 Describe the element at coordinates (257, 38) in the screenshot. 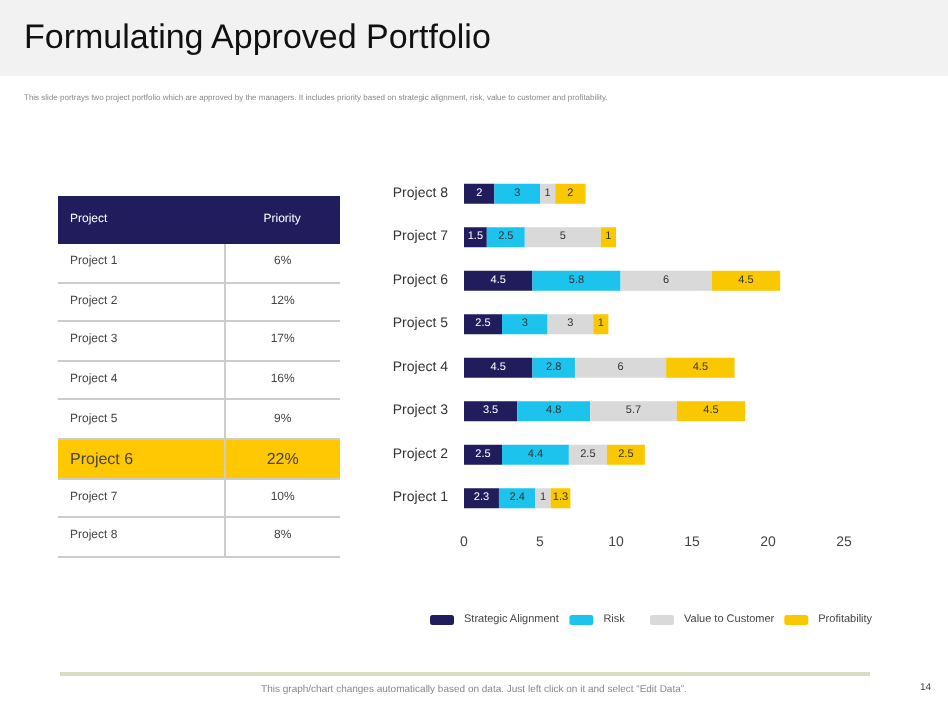

I see `text: Formulating Approved Portfolio` at that location.